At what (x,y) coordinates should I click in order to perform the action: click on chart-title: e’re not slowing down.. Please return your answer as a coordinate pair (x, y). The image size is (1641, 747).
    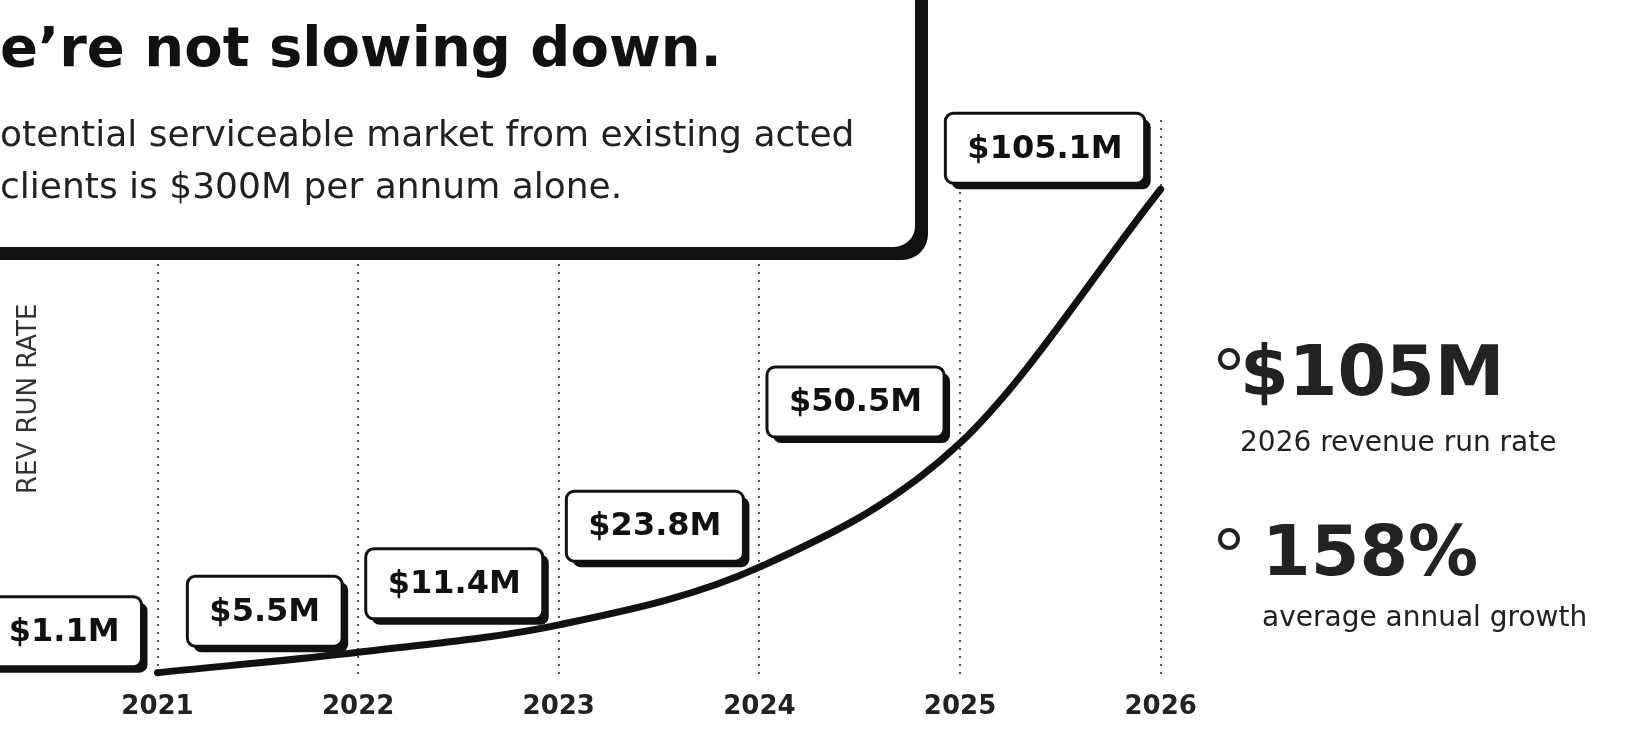
    Looking at the image, I should click on (361, 46).